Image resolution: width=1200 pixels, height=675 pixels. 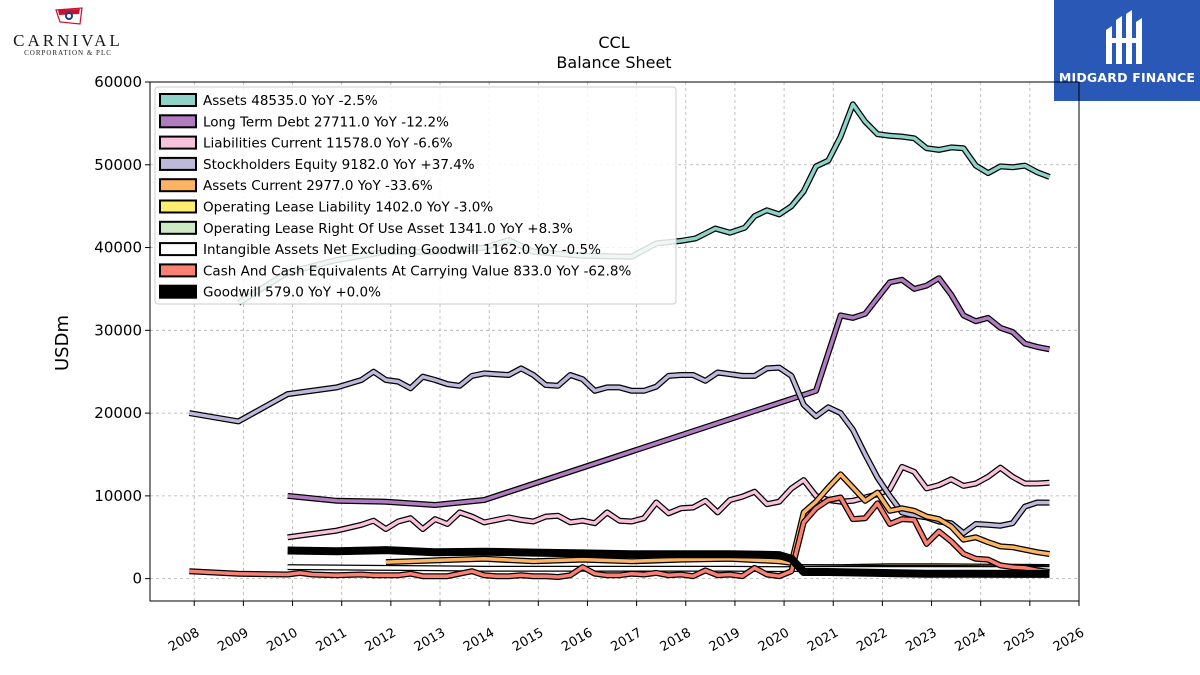 I want to click on legend-entry: Long Term Debt 27711.0 YoY -12.2%, so click(x=304, y=122).